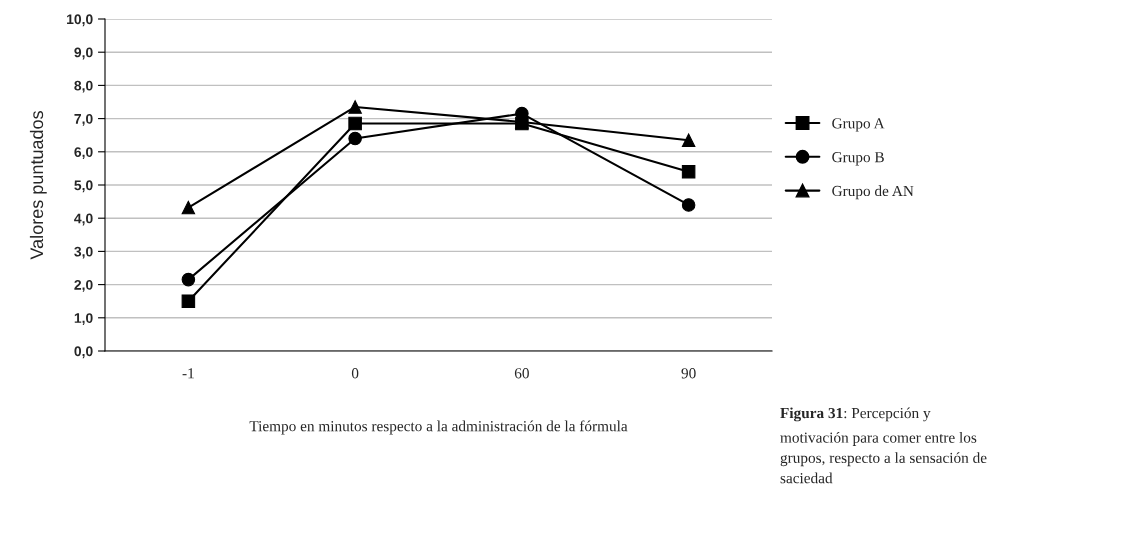 The image size is (1122, 551). What do you see at coordinates (355, 373) in the screenshot?
I see `x-tick-label: 0` at bounding box center [355, 373].